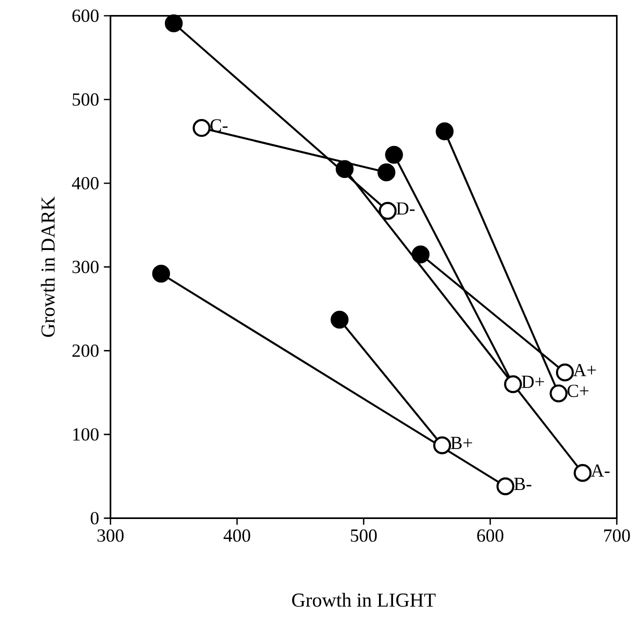 This screenshot has height=626, width=635. What do you see at coordinates (363, 535) in the screenshot?
I see `x-tick-label: 500` at bounding box center [363, 535].